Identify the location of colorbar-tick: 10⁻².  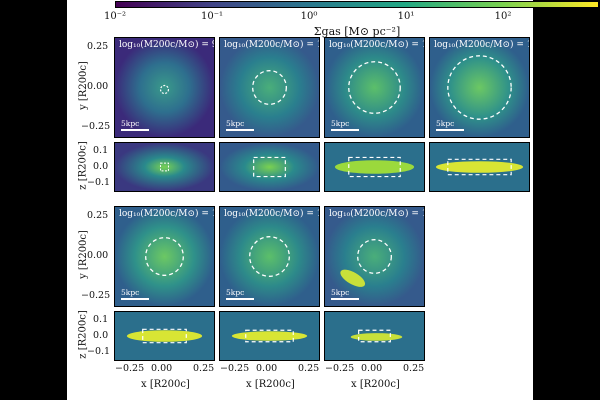
(115, 16).